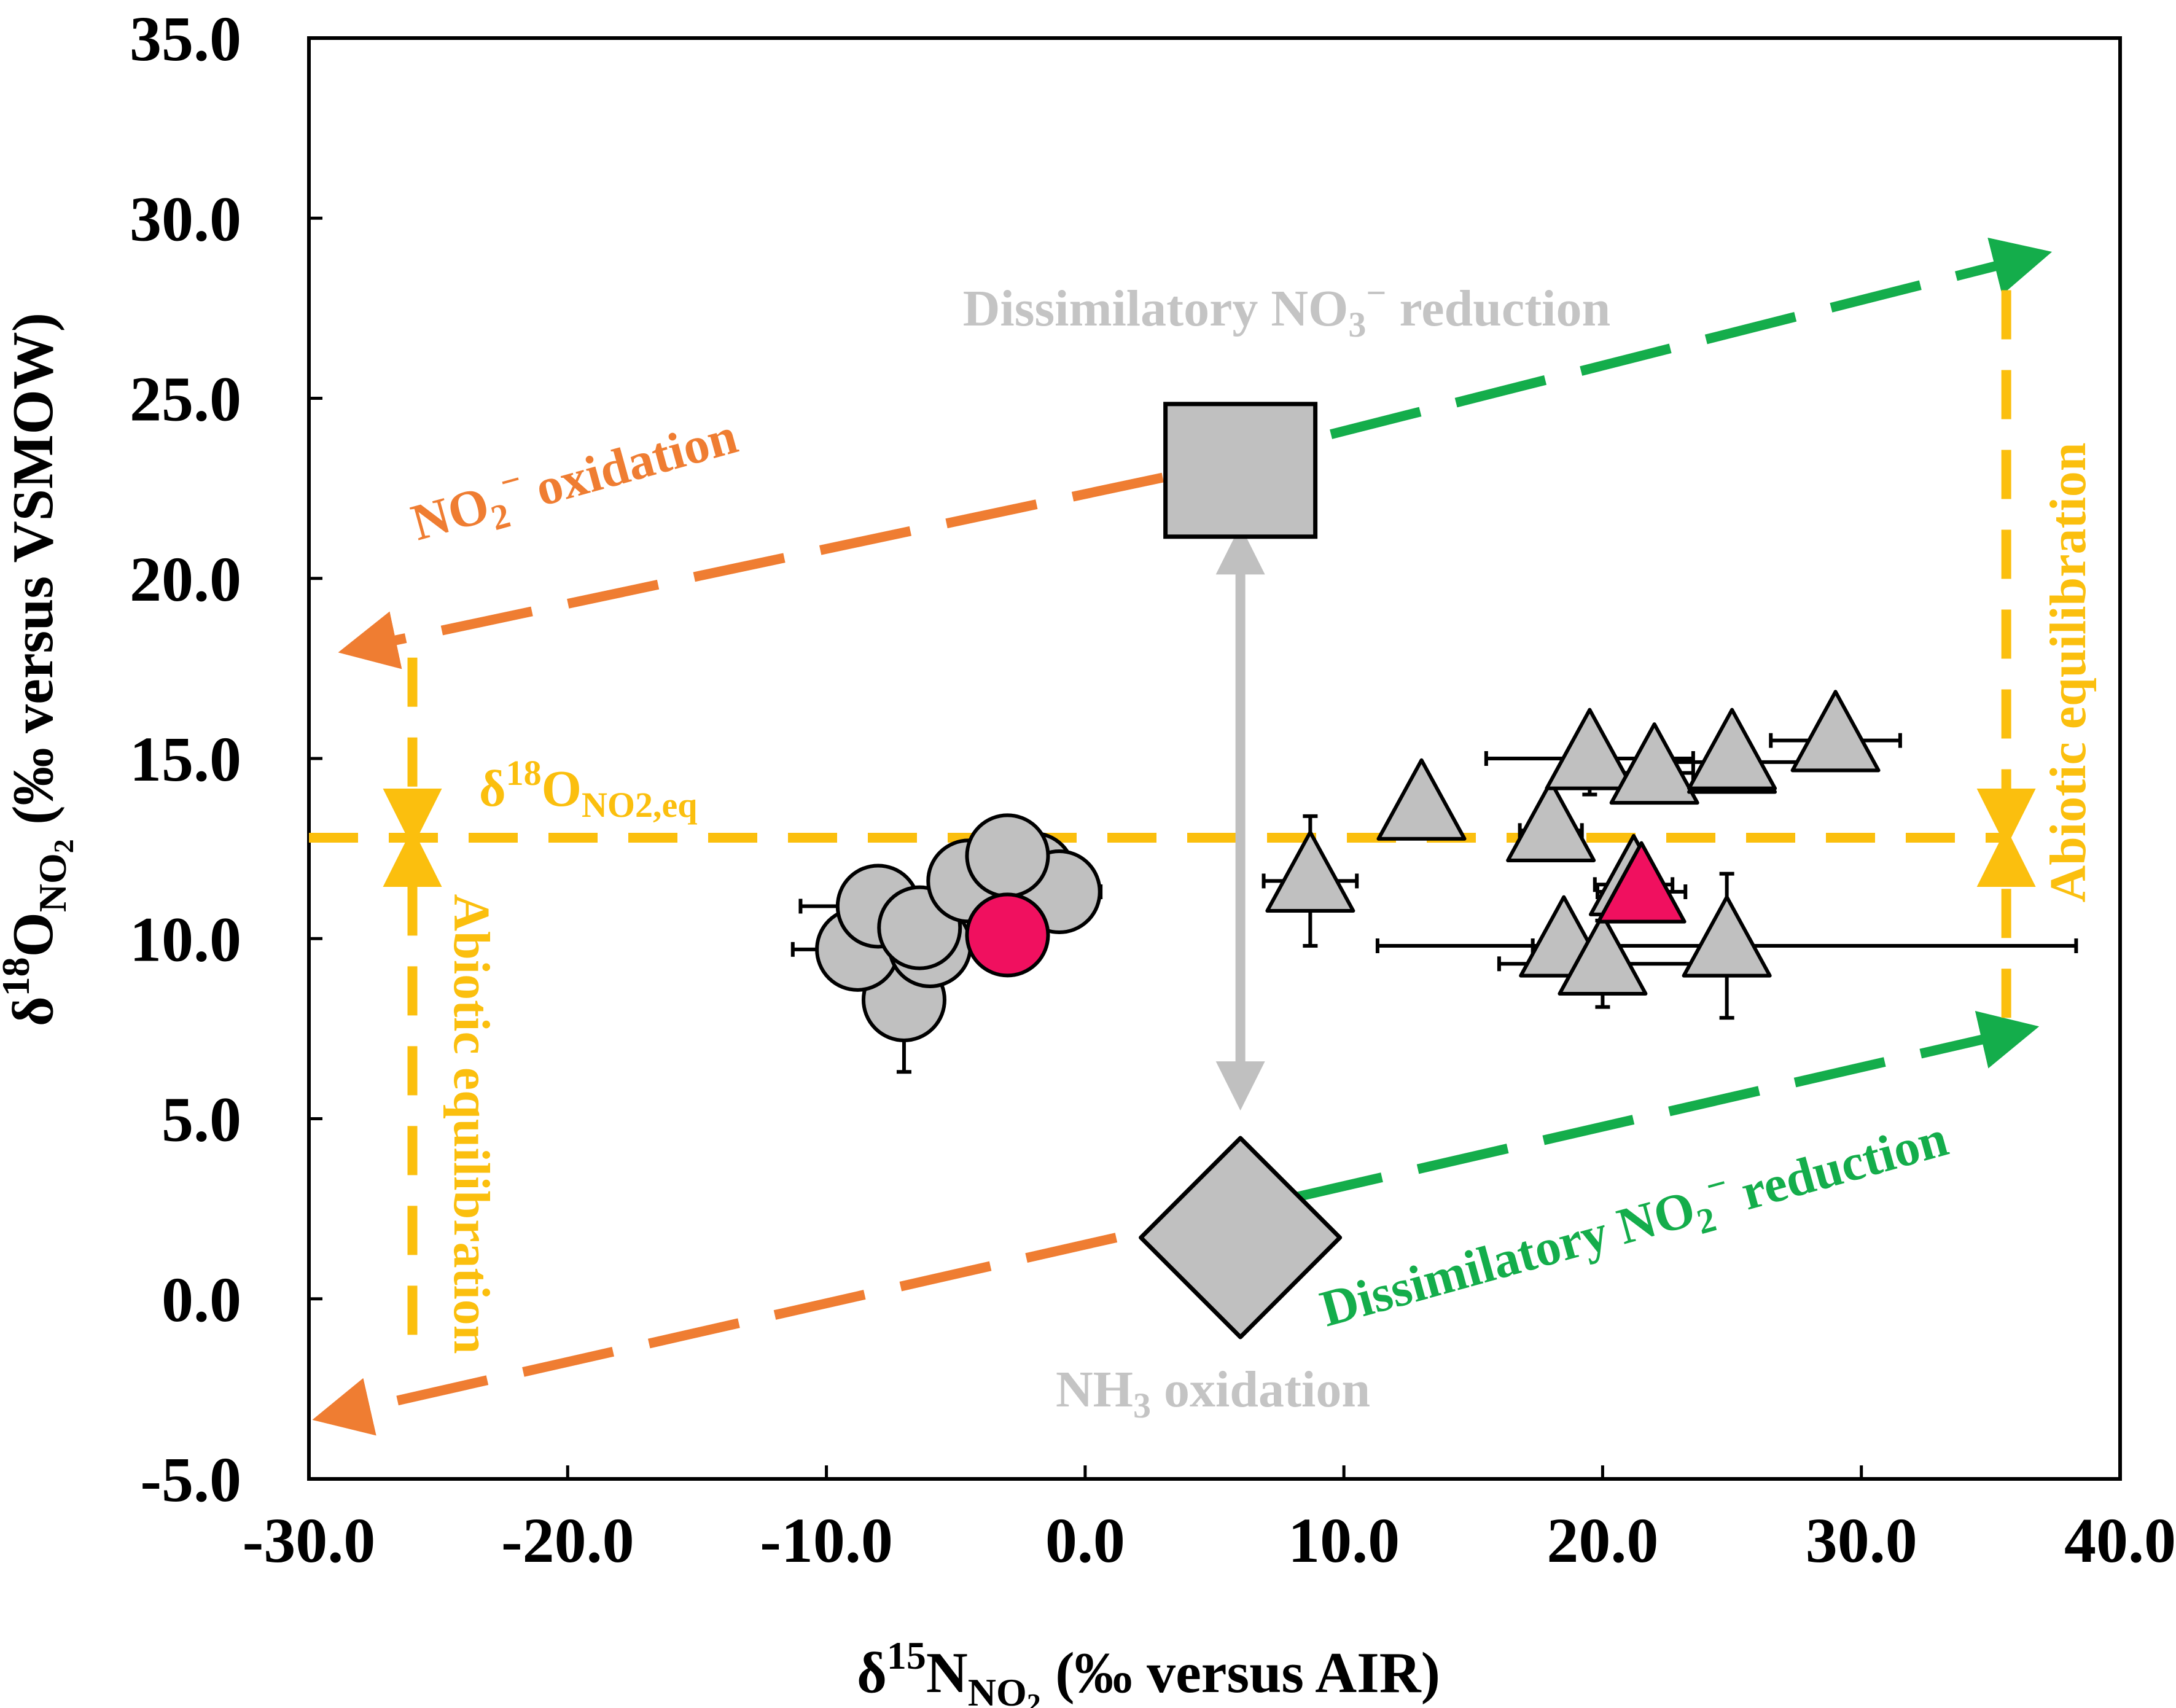  What do you see at coordinates (1498, 308) in the screenshot?
I see `label-dissim-no3-suffix: reduction` at bounding box center [1498, 308].